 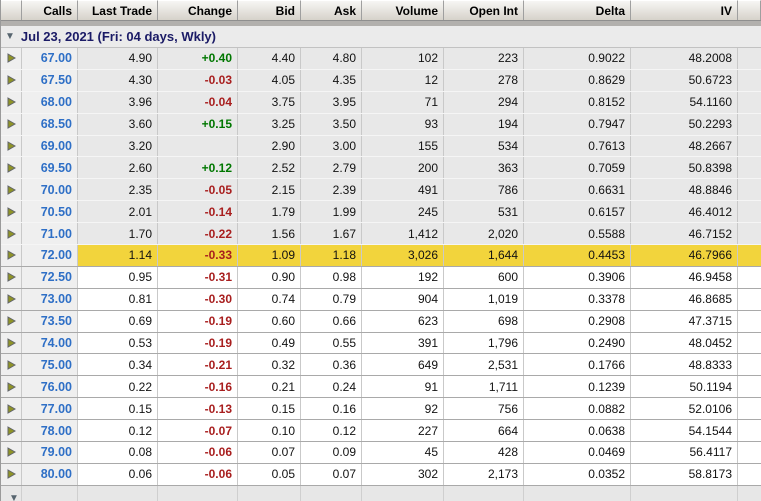 I want to click on strike-cell: 75.00, so click(x=50, y=365).